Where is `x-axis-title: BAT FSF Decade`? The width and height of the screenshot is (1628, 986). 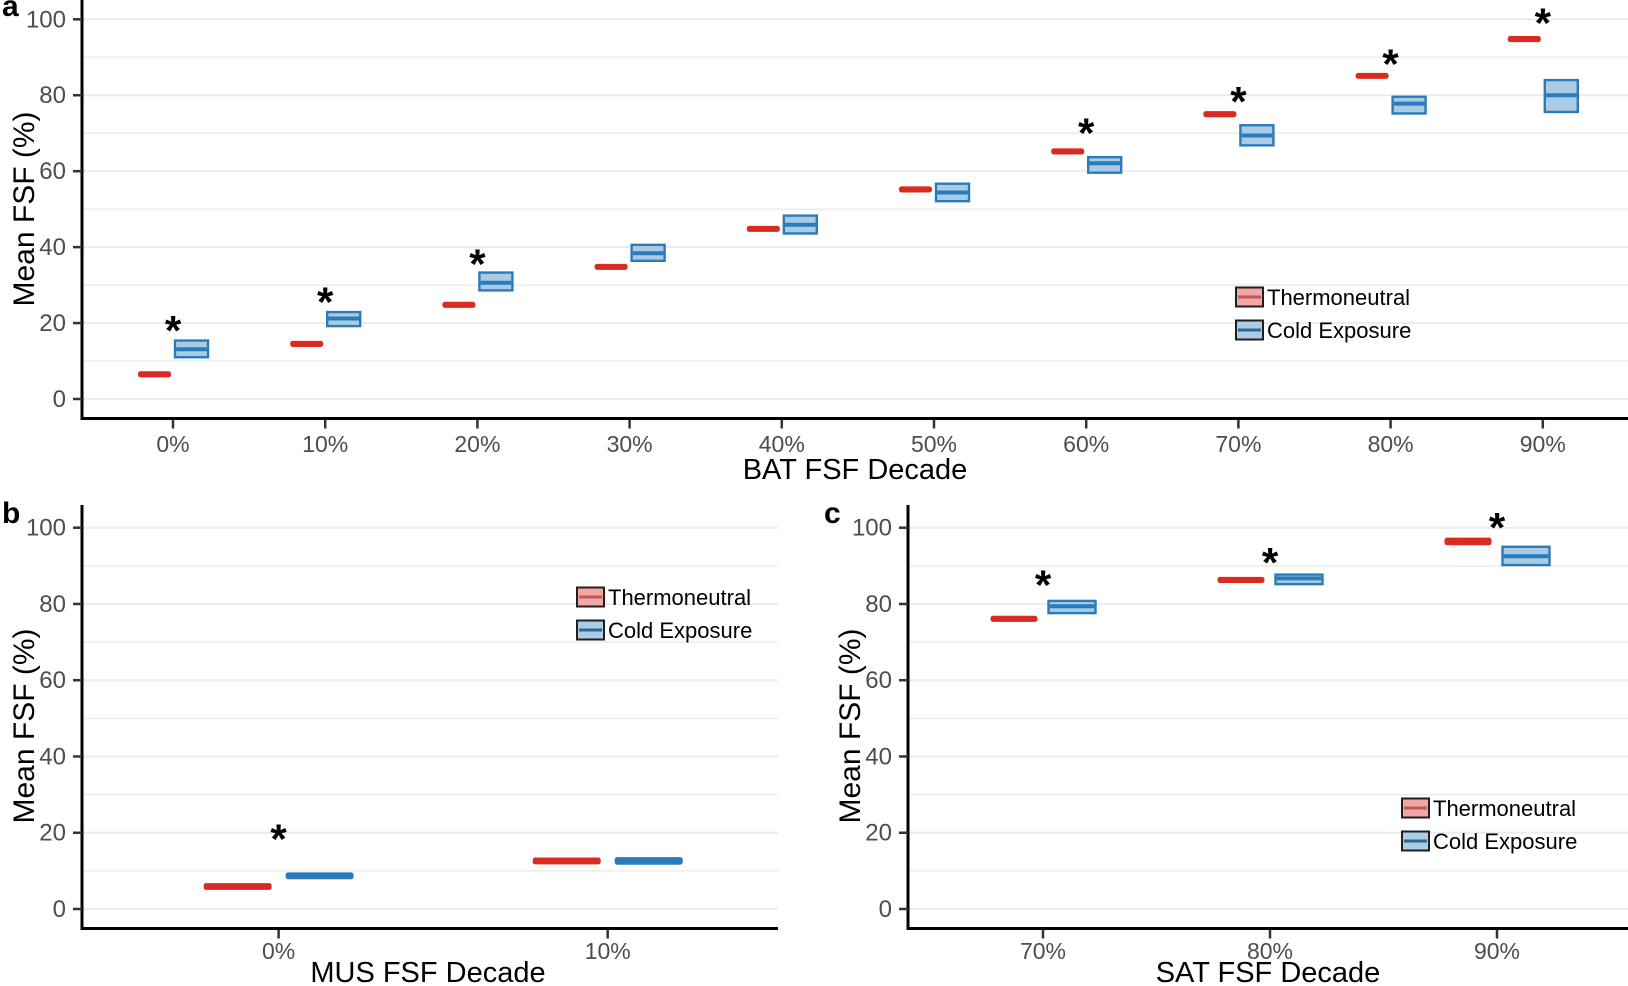 x-axis-title: BAT FSF Decade is located at coordinates (855, 470).